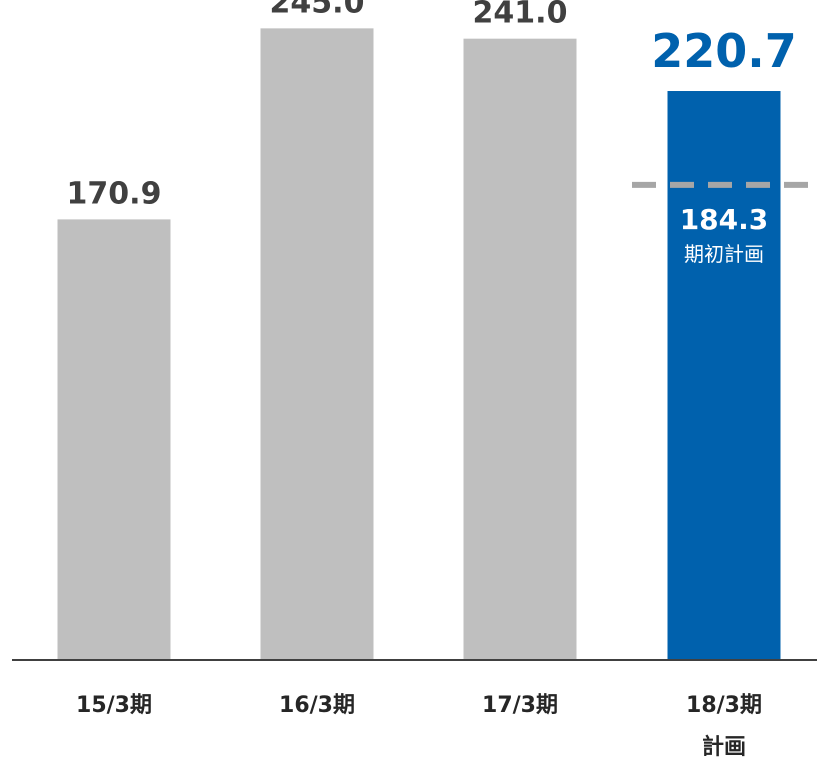 This screenshot has height=758, width=817. Describe the element at coordinates (724, 705) in the screenshot. I see `category-label-3: 18/3期` at that location.